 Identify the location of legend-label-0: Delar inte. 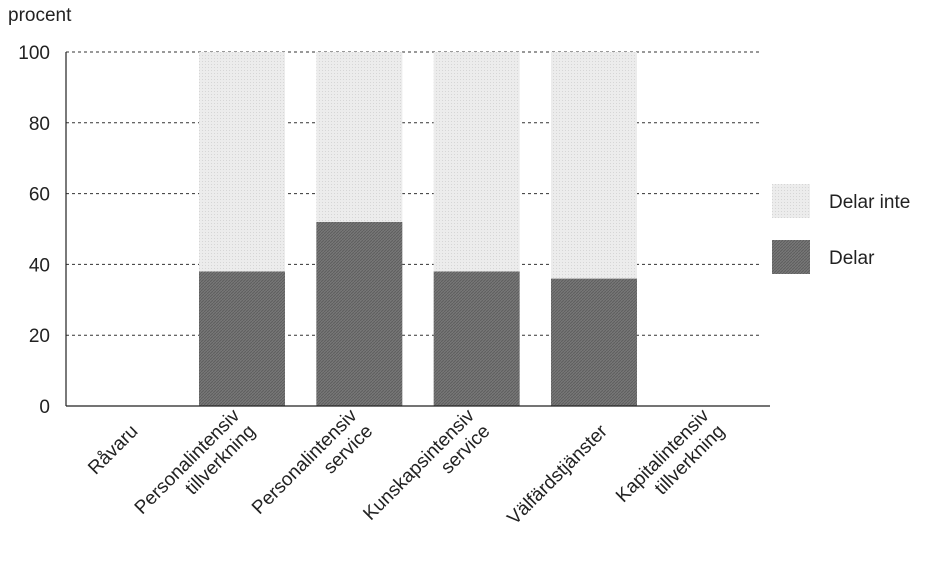
(869, 202).